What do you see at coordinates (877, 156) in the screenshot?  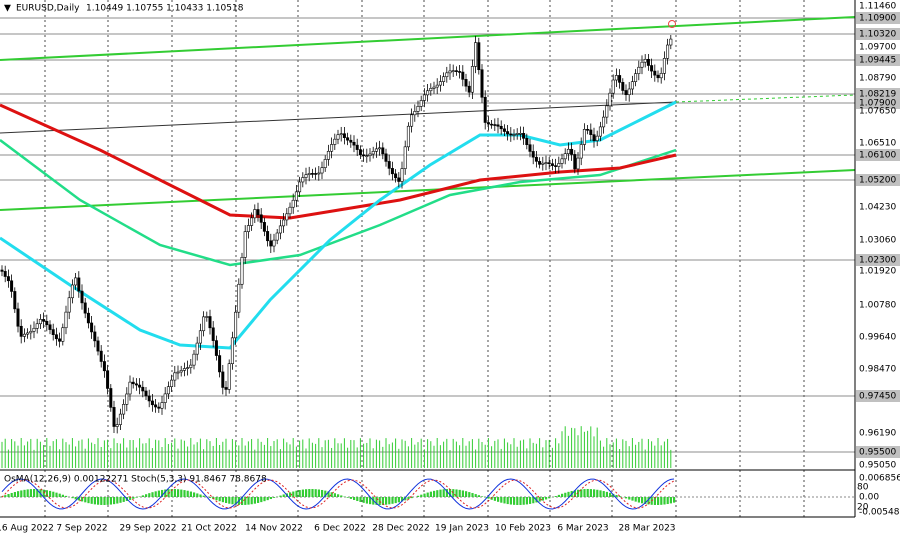 I see `price-label: 1.06100` at bounding box center [877, 156].